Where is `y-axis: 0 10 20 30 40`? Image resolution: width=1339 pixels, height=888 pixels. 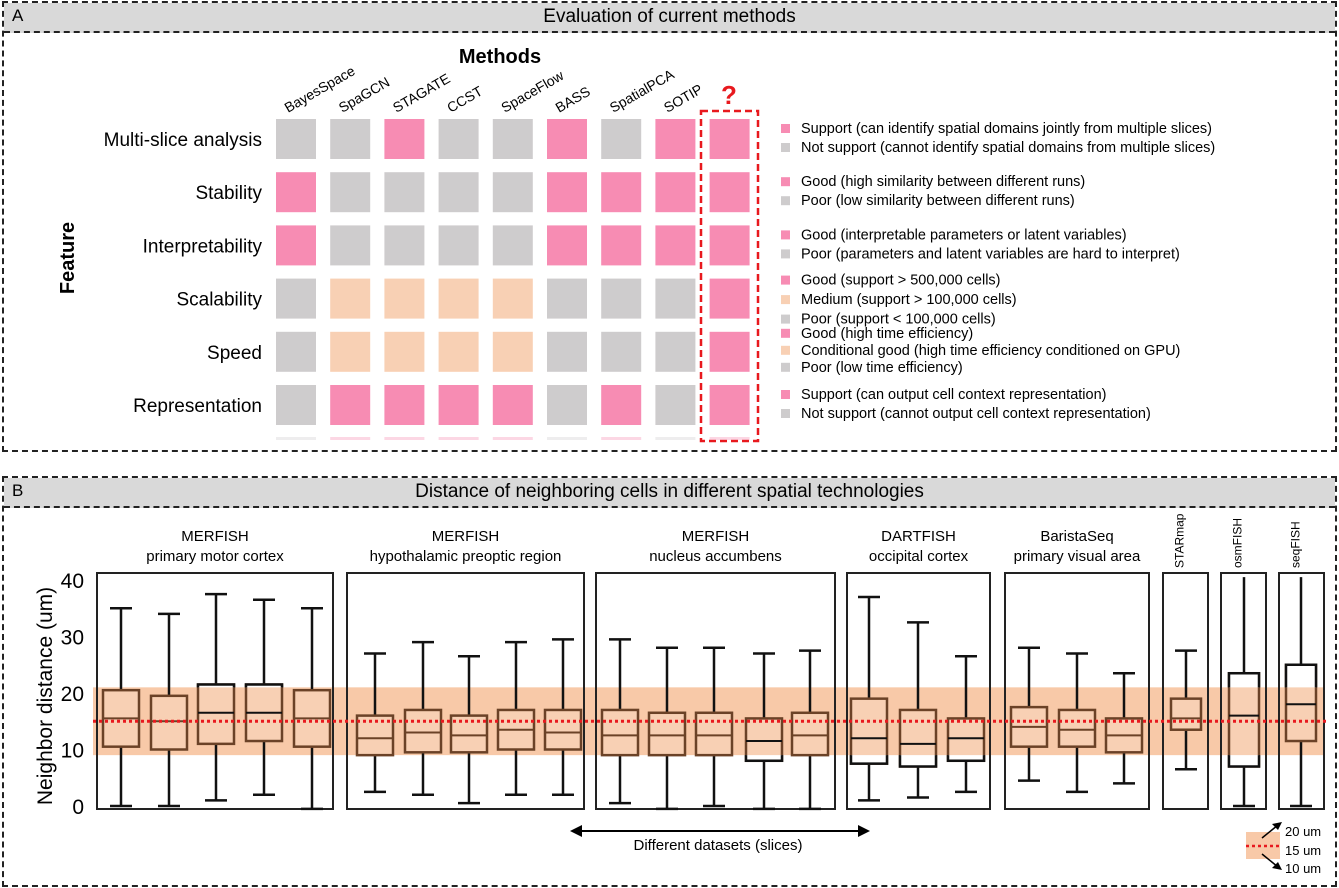 y-axis: 0 10 20 30 40 is located at coordinates (72, 694).